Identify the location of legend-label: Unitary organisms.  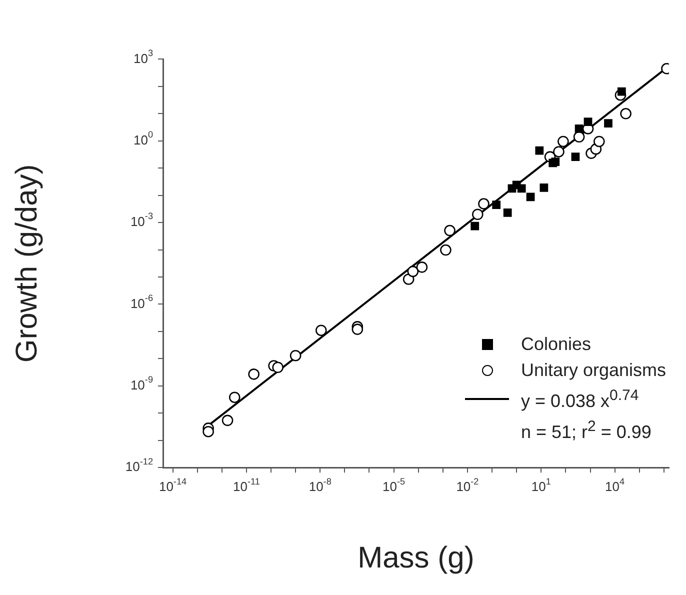
(593, 370).